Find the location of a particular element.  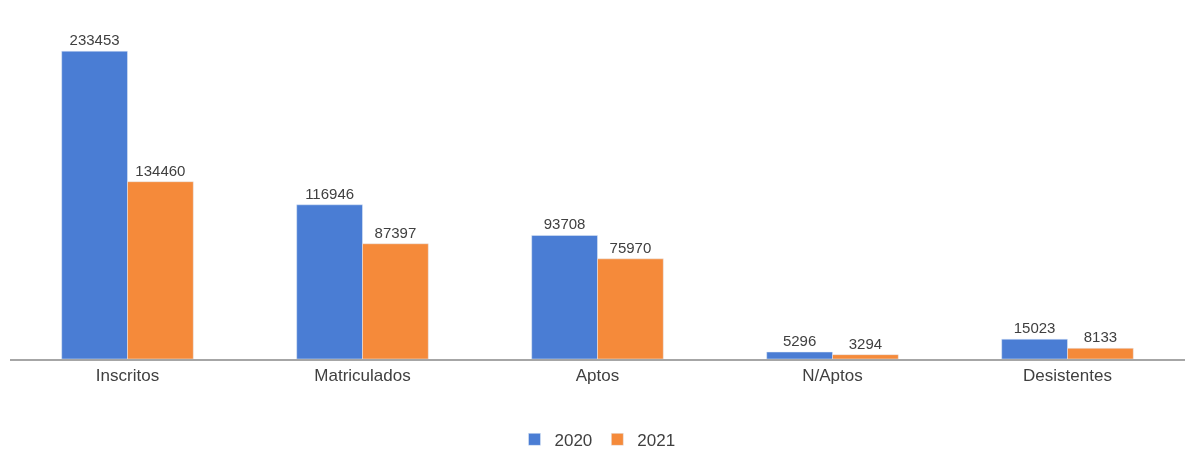

data-label: 93708 is located at coordinates (564, 224).